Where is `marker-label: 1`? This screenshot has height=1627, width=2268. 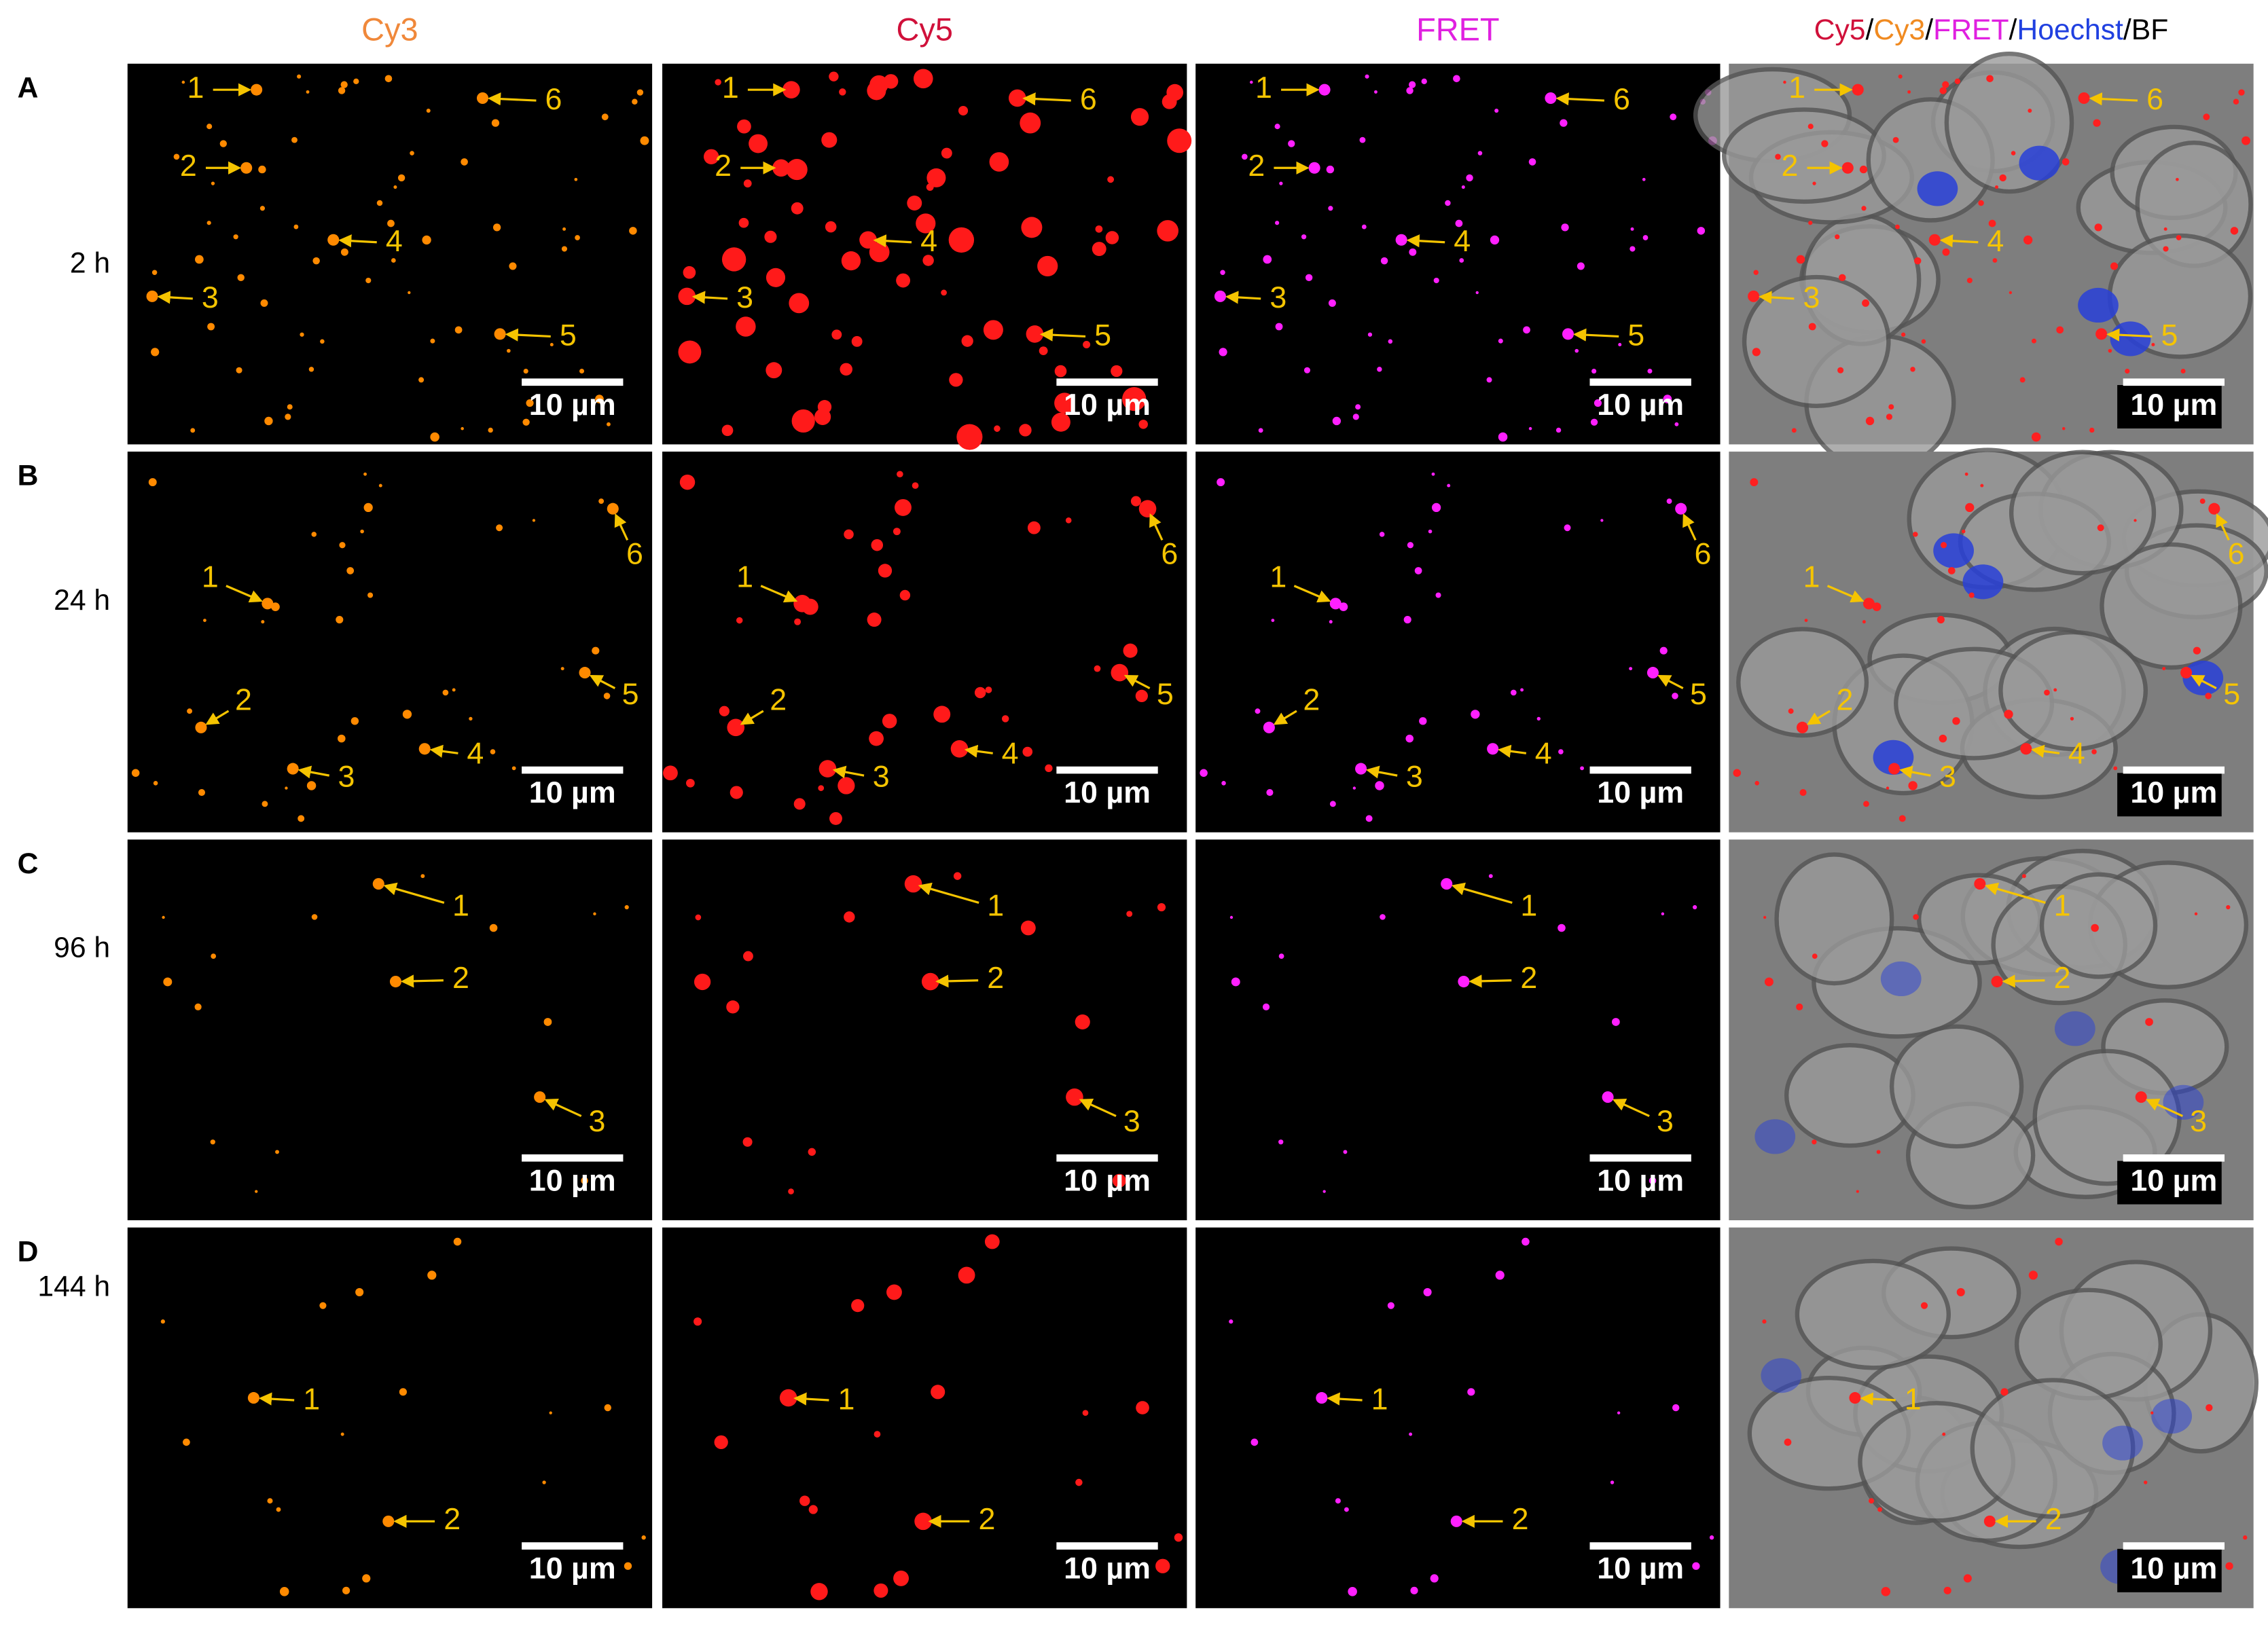 marker-label: 1 is located at coordinates (1914, 1399).